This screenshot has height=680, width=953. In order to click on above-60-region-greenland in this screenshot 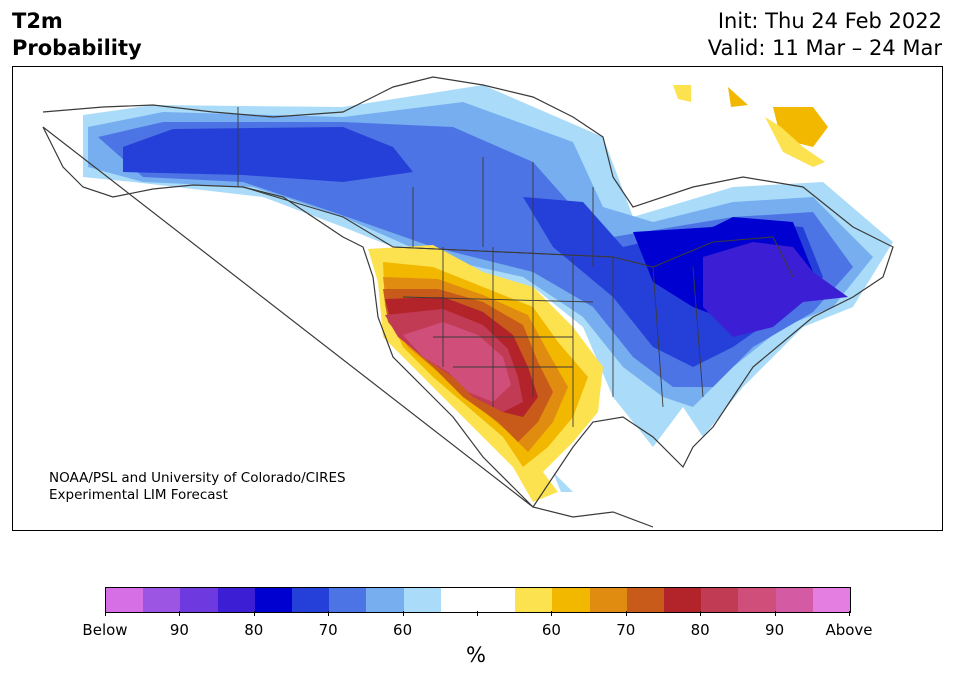, I will do `click(800, 127)`.